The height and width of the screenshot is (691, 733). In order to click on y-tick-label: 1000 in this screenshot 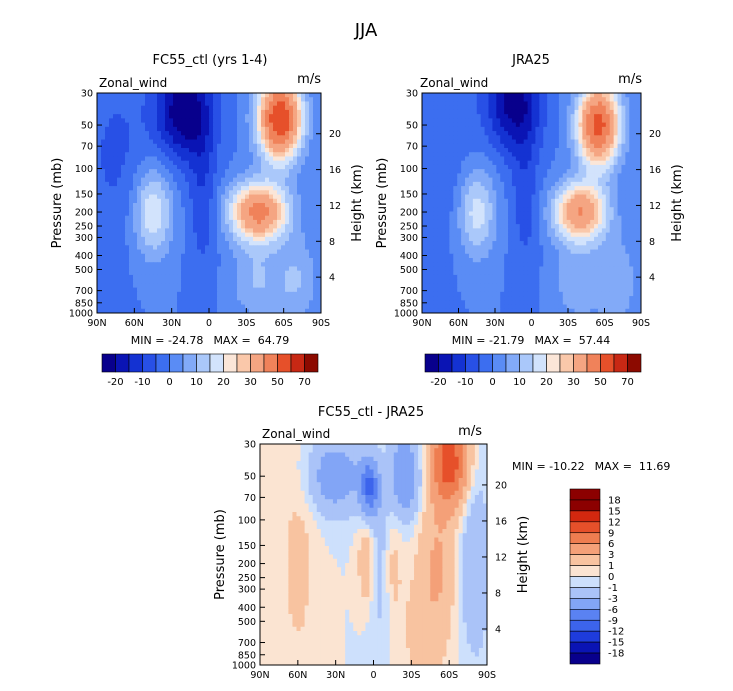, I will do `click(81, 314)`.